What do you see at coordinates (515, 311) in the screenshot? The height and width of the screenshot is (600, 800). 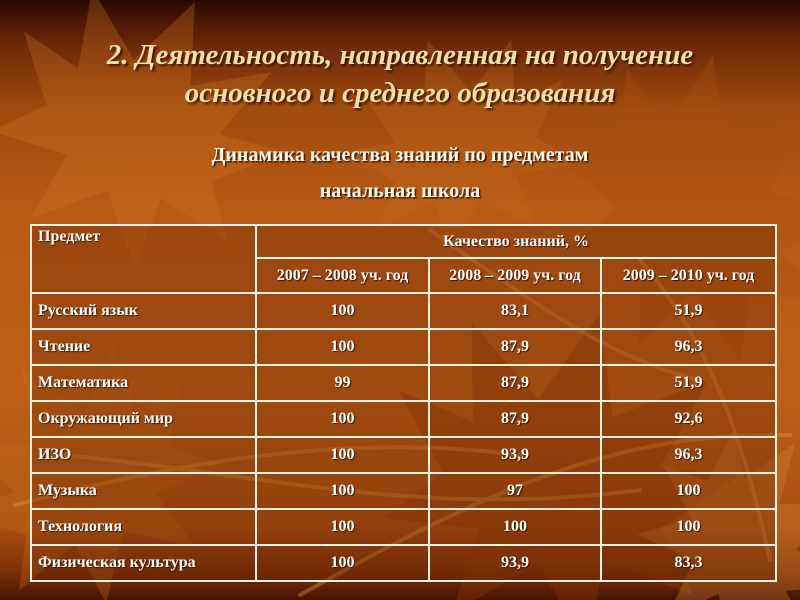 I see `value-cell: 83,1` at bounding box center [515, 311].